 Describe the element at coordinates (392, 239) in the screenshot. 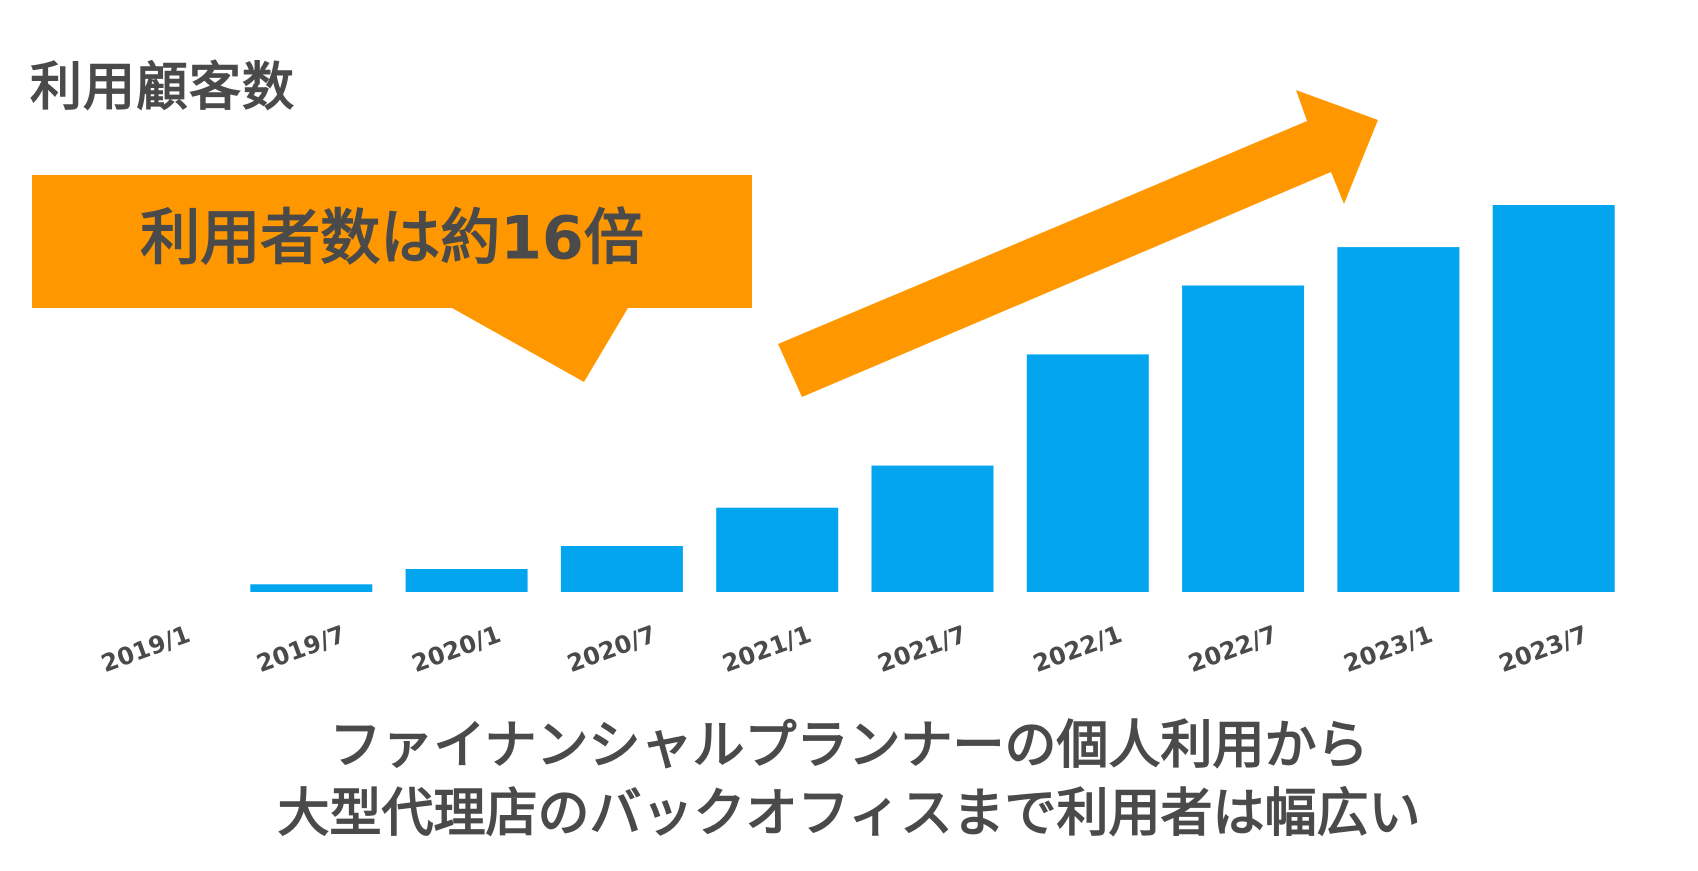

I see `callout-text: 利用者数は約16倍` at that location.